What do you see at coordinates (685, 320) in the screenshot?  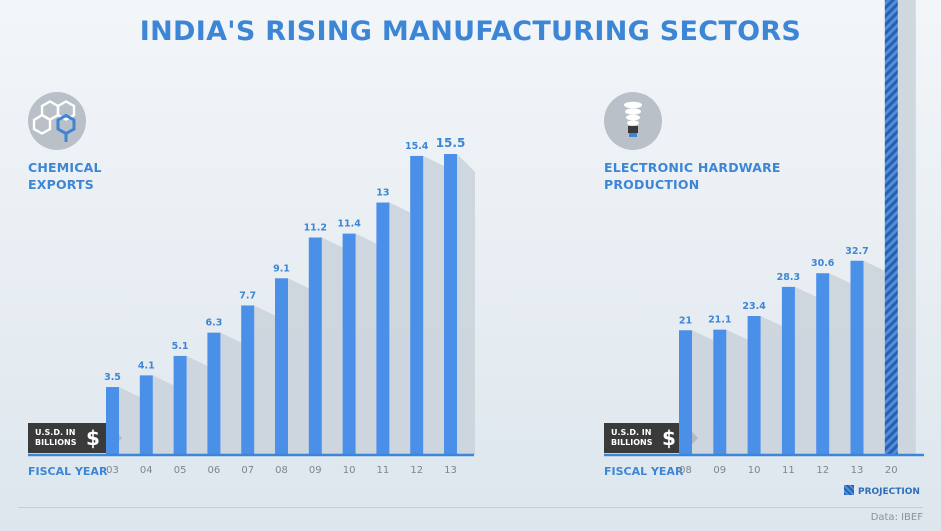 I see `value-label: 21` at bounding box center [685, 320].